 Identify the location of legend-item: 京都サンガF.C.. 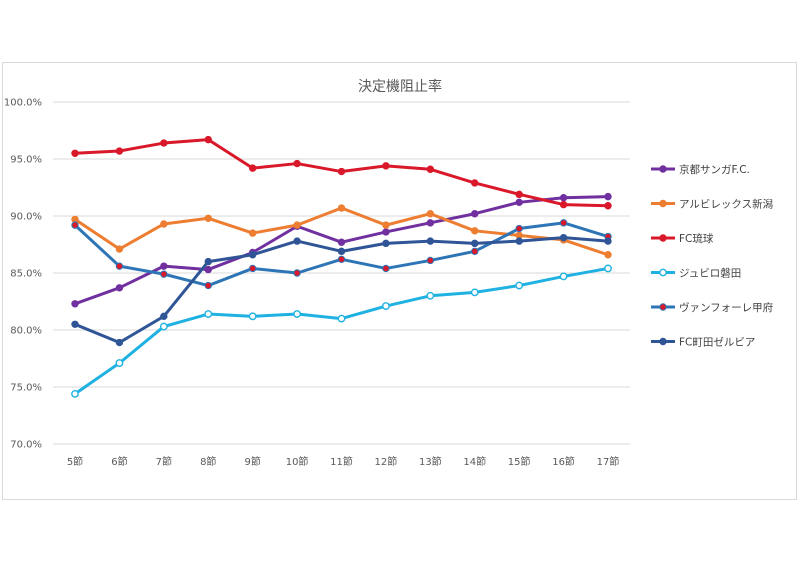
(700, 169).